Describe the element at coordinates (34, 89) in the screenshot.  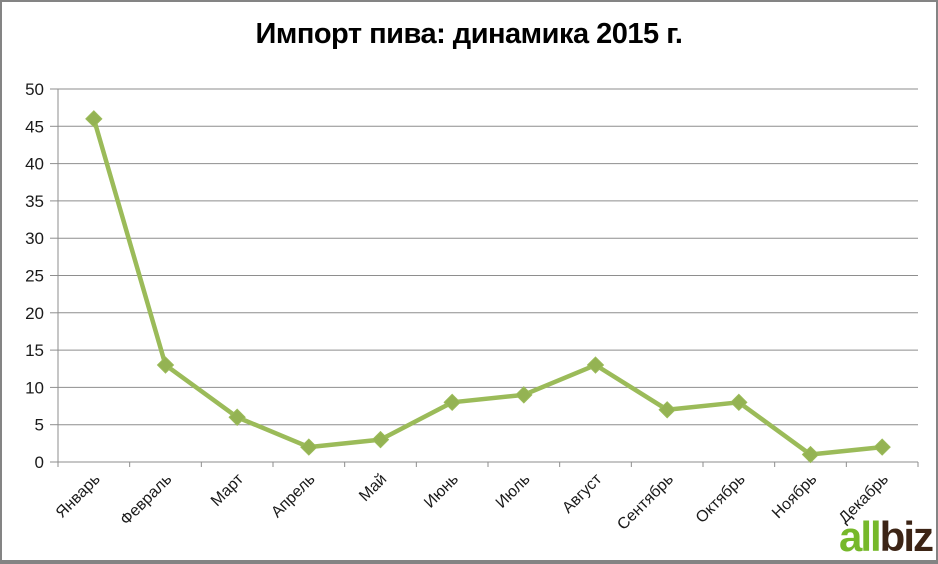
I see `y-axis-tick-label: 50` at that location.